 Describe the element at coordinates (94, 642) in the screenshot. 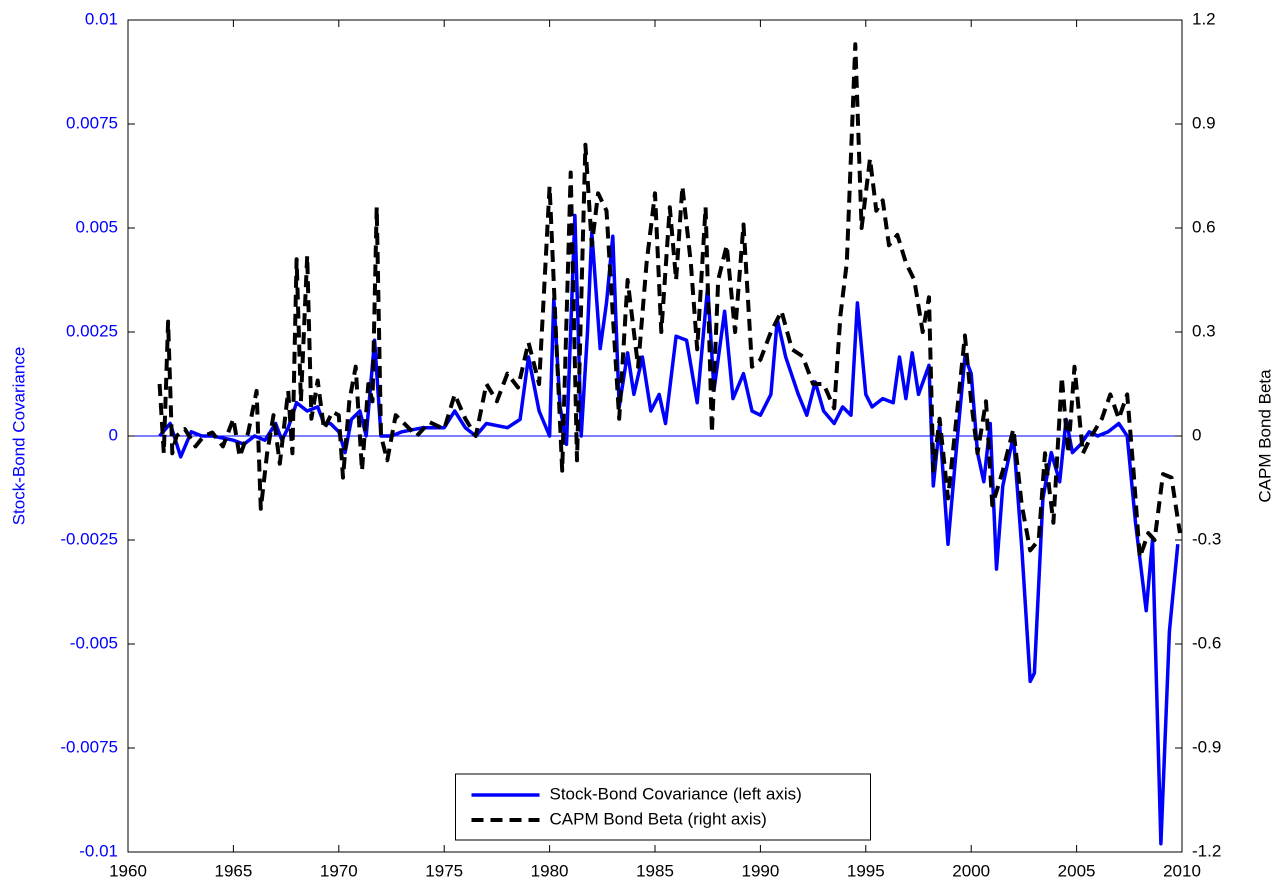

I see `y-tick-label: -0.005` at that location.